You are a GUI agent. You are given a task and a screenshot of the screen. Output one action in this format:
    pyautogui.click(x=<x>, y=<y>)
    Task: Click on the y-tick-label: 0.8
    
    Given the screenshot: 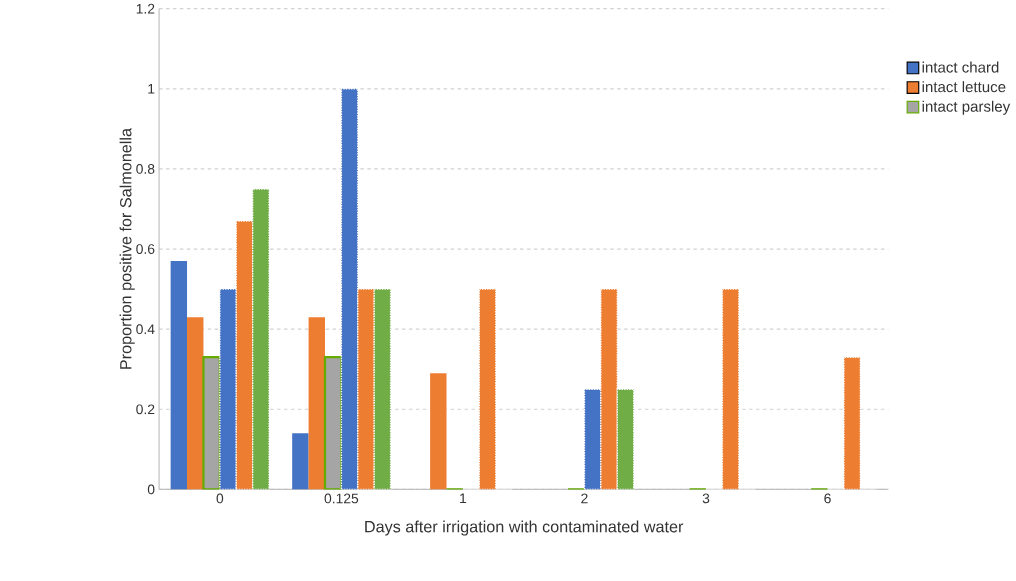 What is the action you would take?
    pyautogui.click(x=145, y=168)
    